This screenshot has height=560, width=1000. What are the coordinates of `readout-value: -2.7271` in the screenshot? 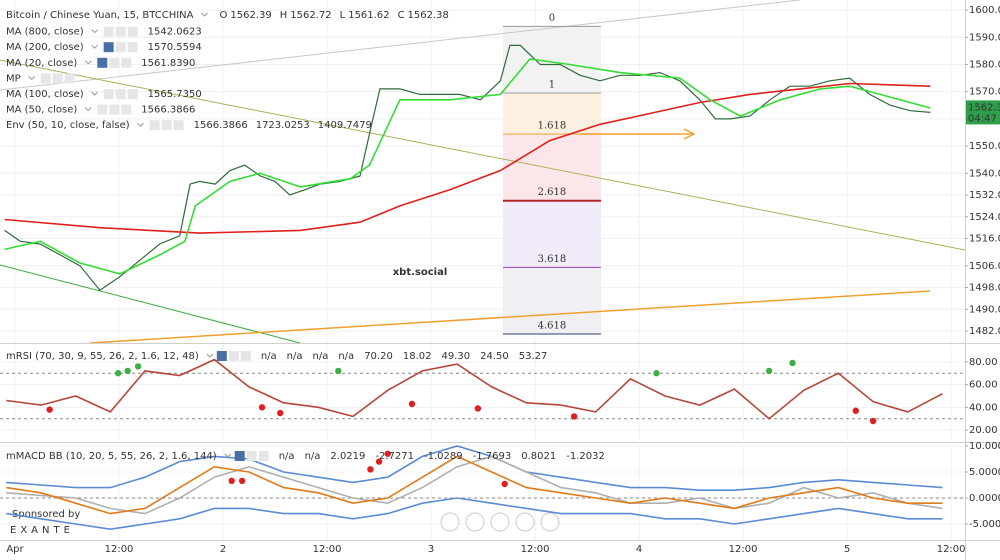 It's located at (394, 456).